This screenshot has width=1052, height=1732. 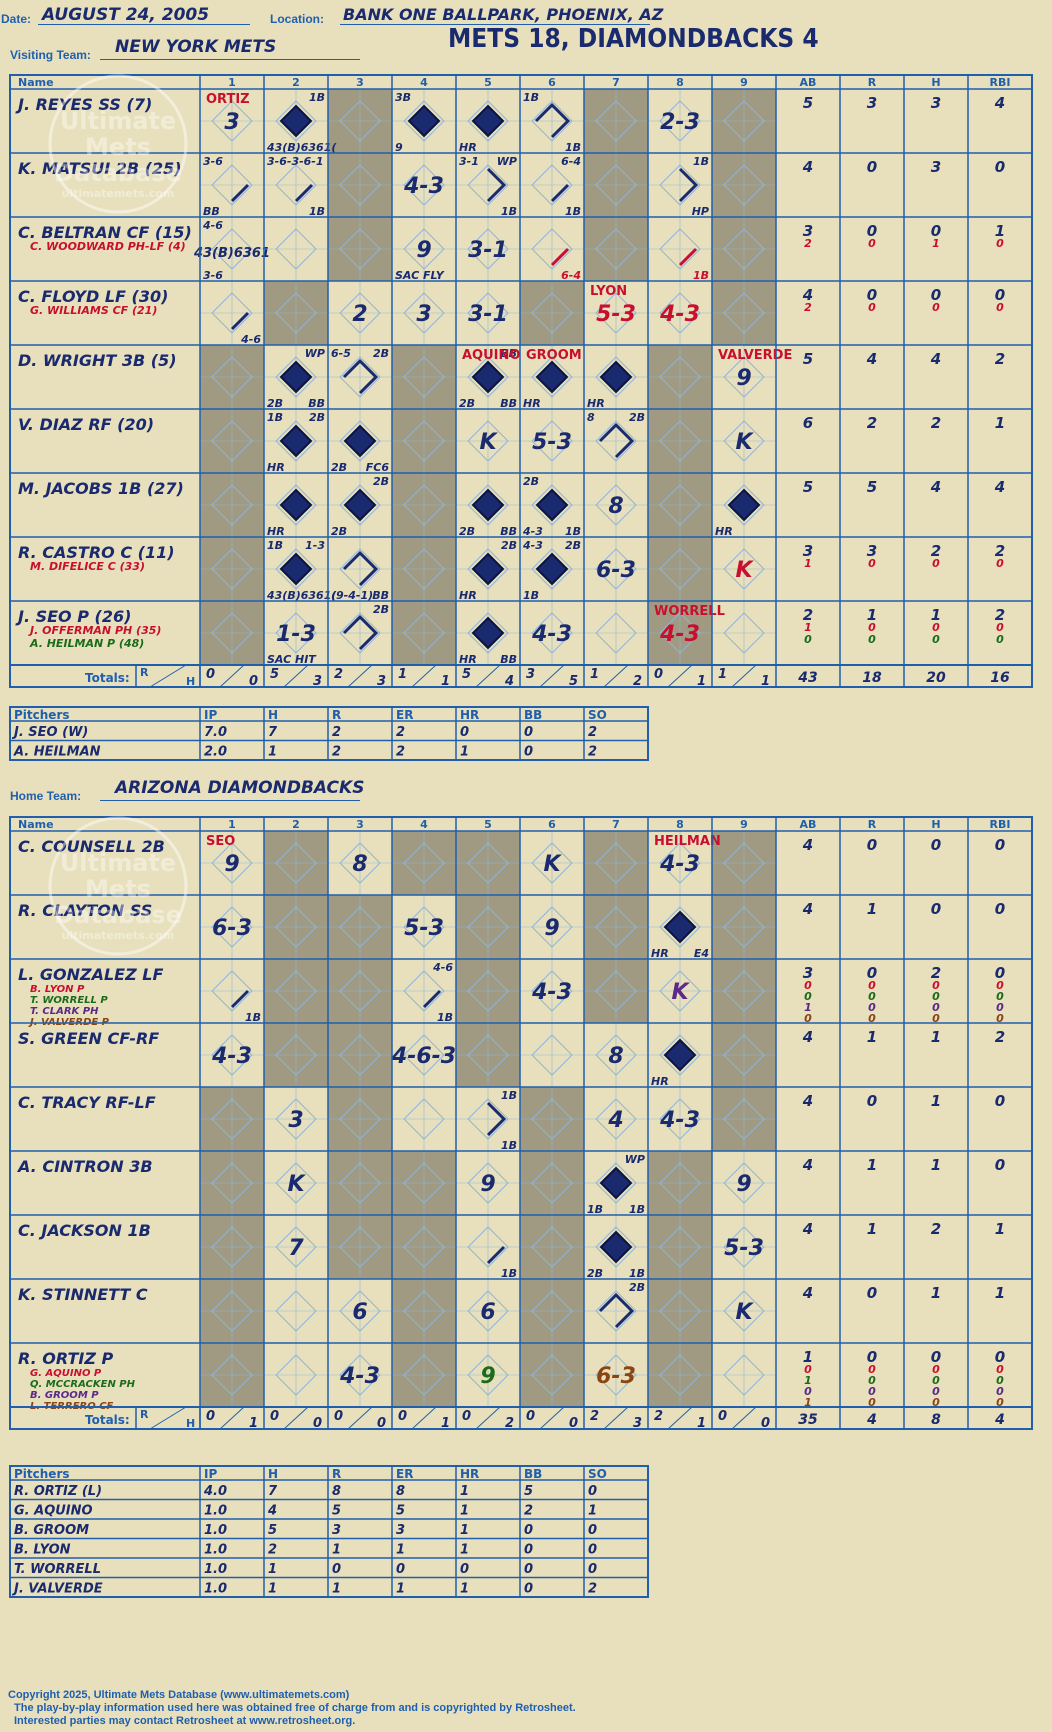 I want to click on inning-header: 9, so click(x=744, y=82).